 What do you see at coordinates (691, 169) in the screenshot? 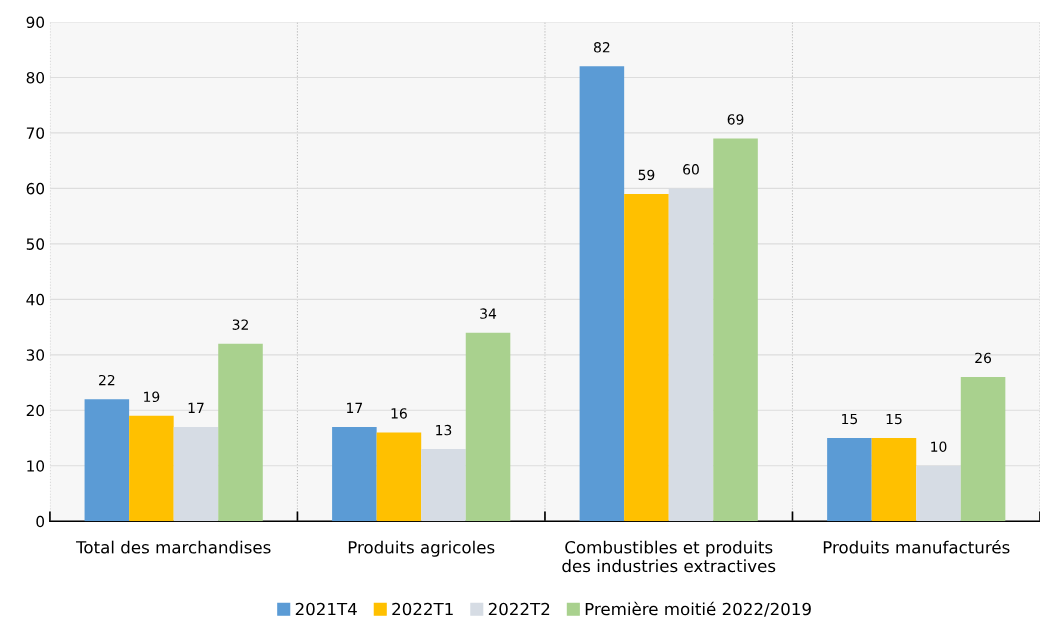
I see `data-label: 60` at bounding box center [691, 169].